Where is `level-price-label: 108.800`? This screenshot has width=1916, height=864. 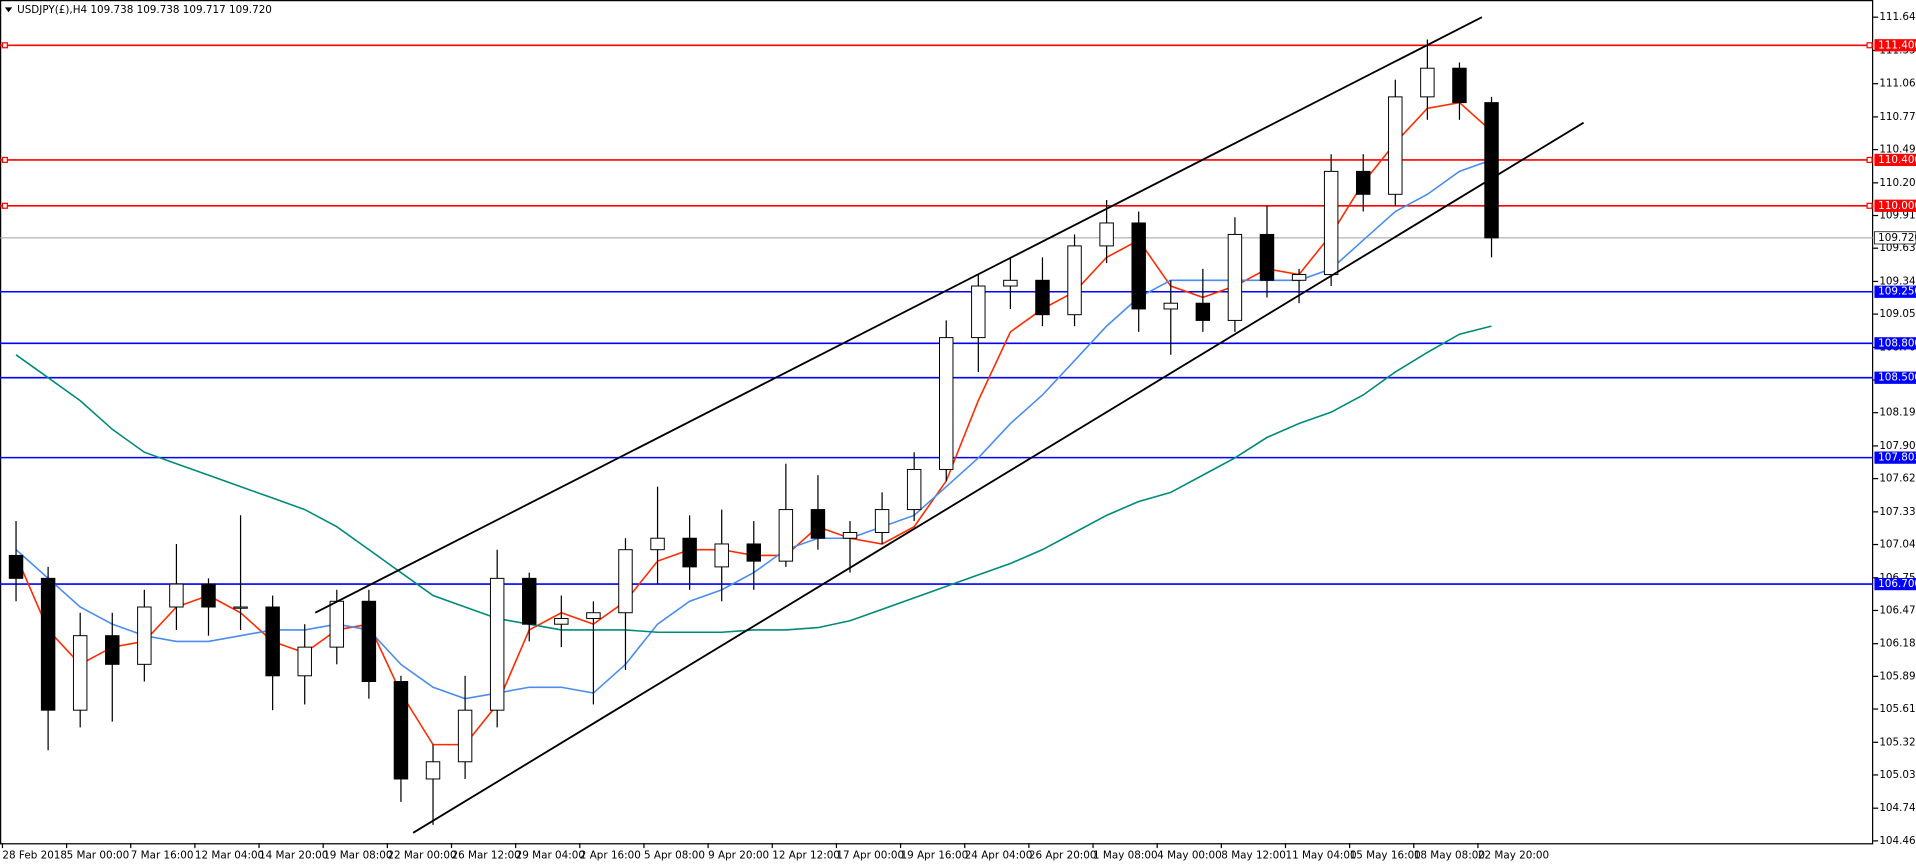
level-price-label: 108.800 is located at coordinates (1897, 343).